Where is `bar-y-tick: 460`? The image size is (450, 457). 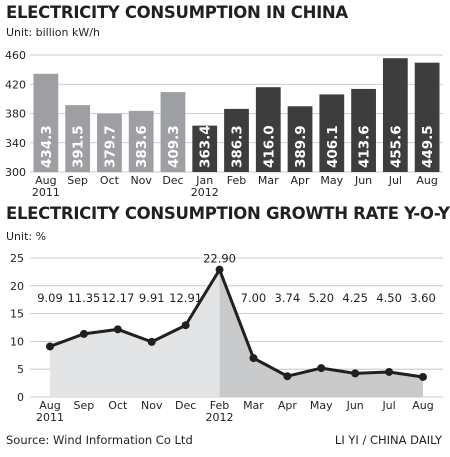
bar-y-tick: 460 is located at coordinates (15, 55).